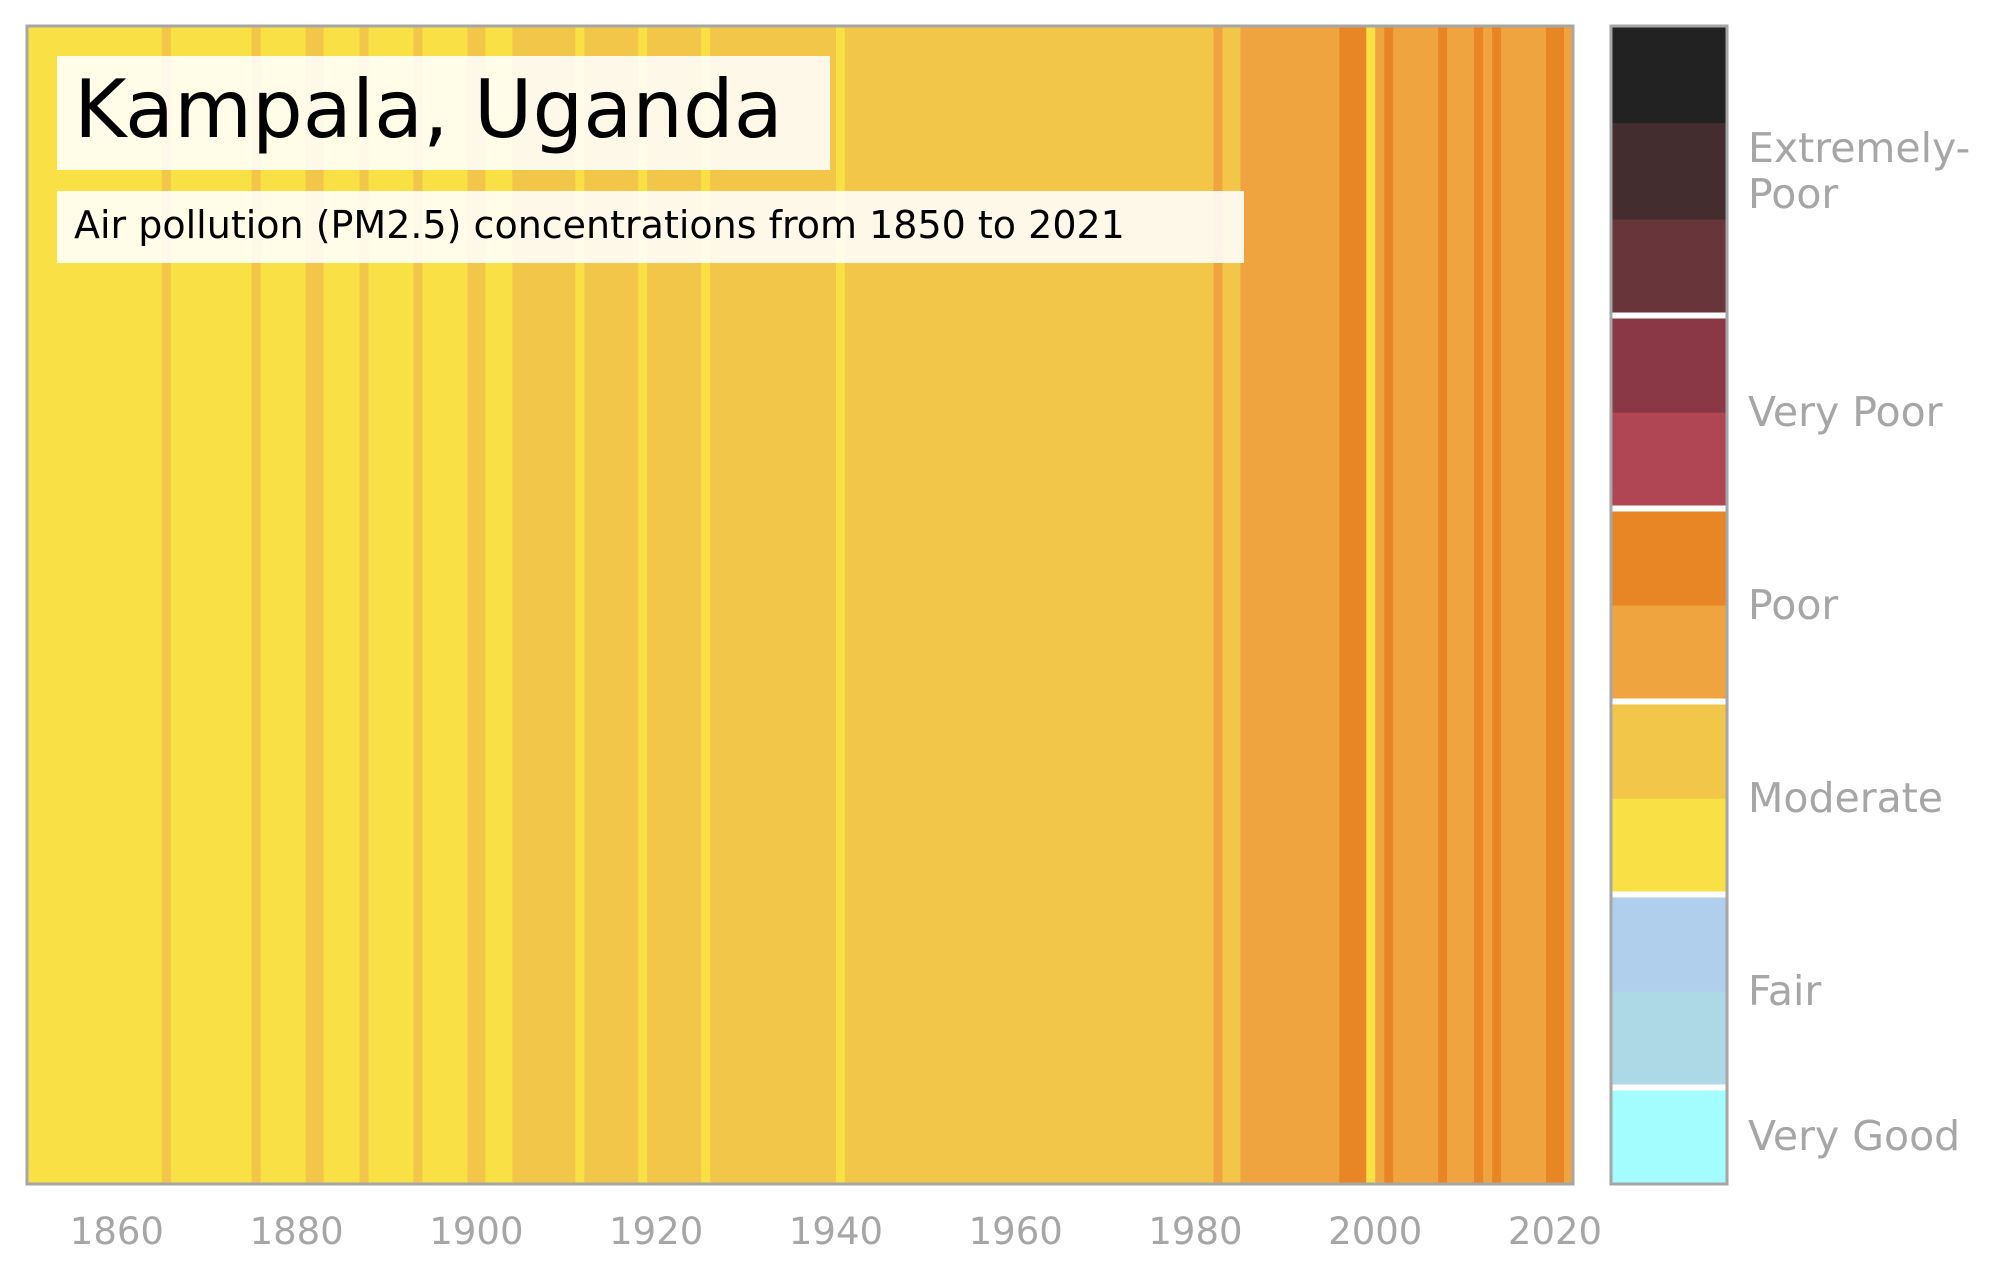  I want to click on stripe-1918, so click(643, 605).